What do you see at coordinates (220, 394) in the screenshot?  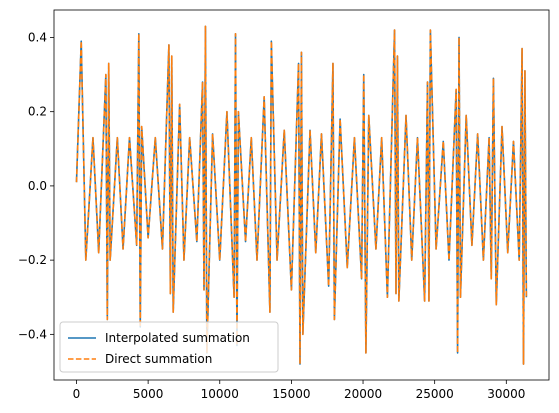 I see `x-tick-label: 10000` at bounding box center [220, 394].